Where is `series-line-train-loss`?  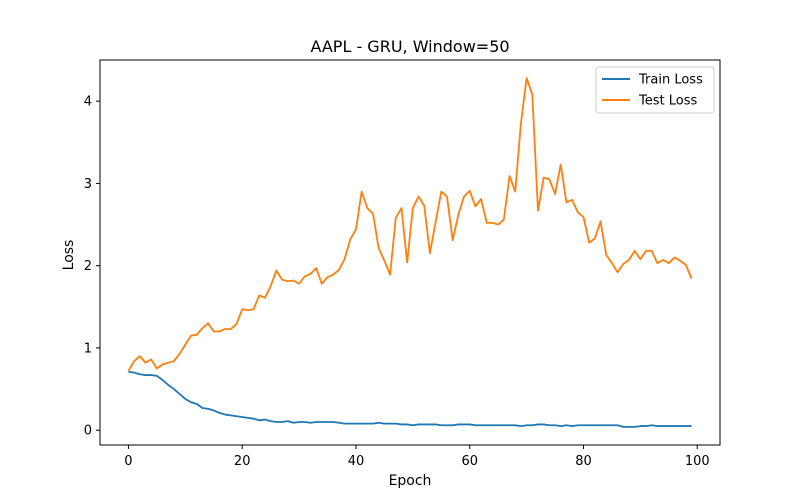 series-line-train-loss is located at coordinates (410, 399).